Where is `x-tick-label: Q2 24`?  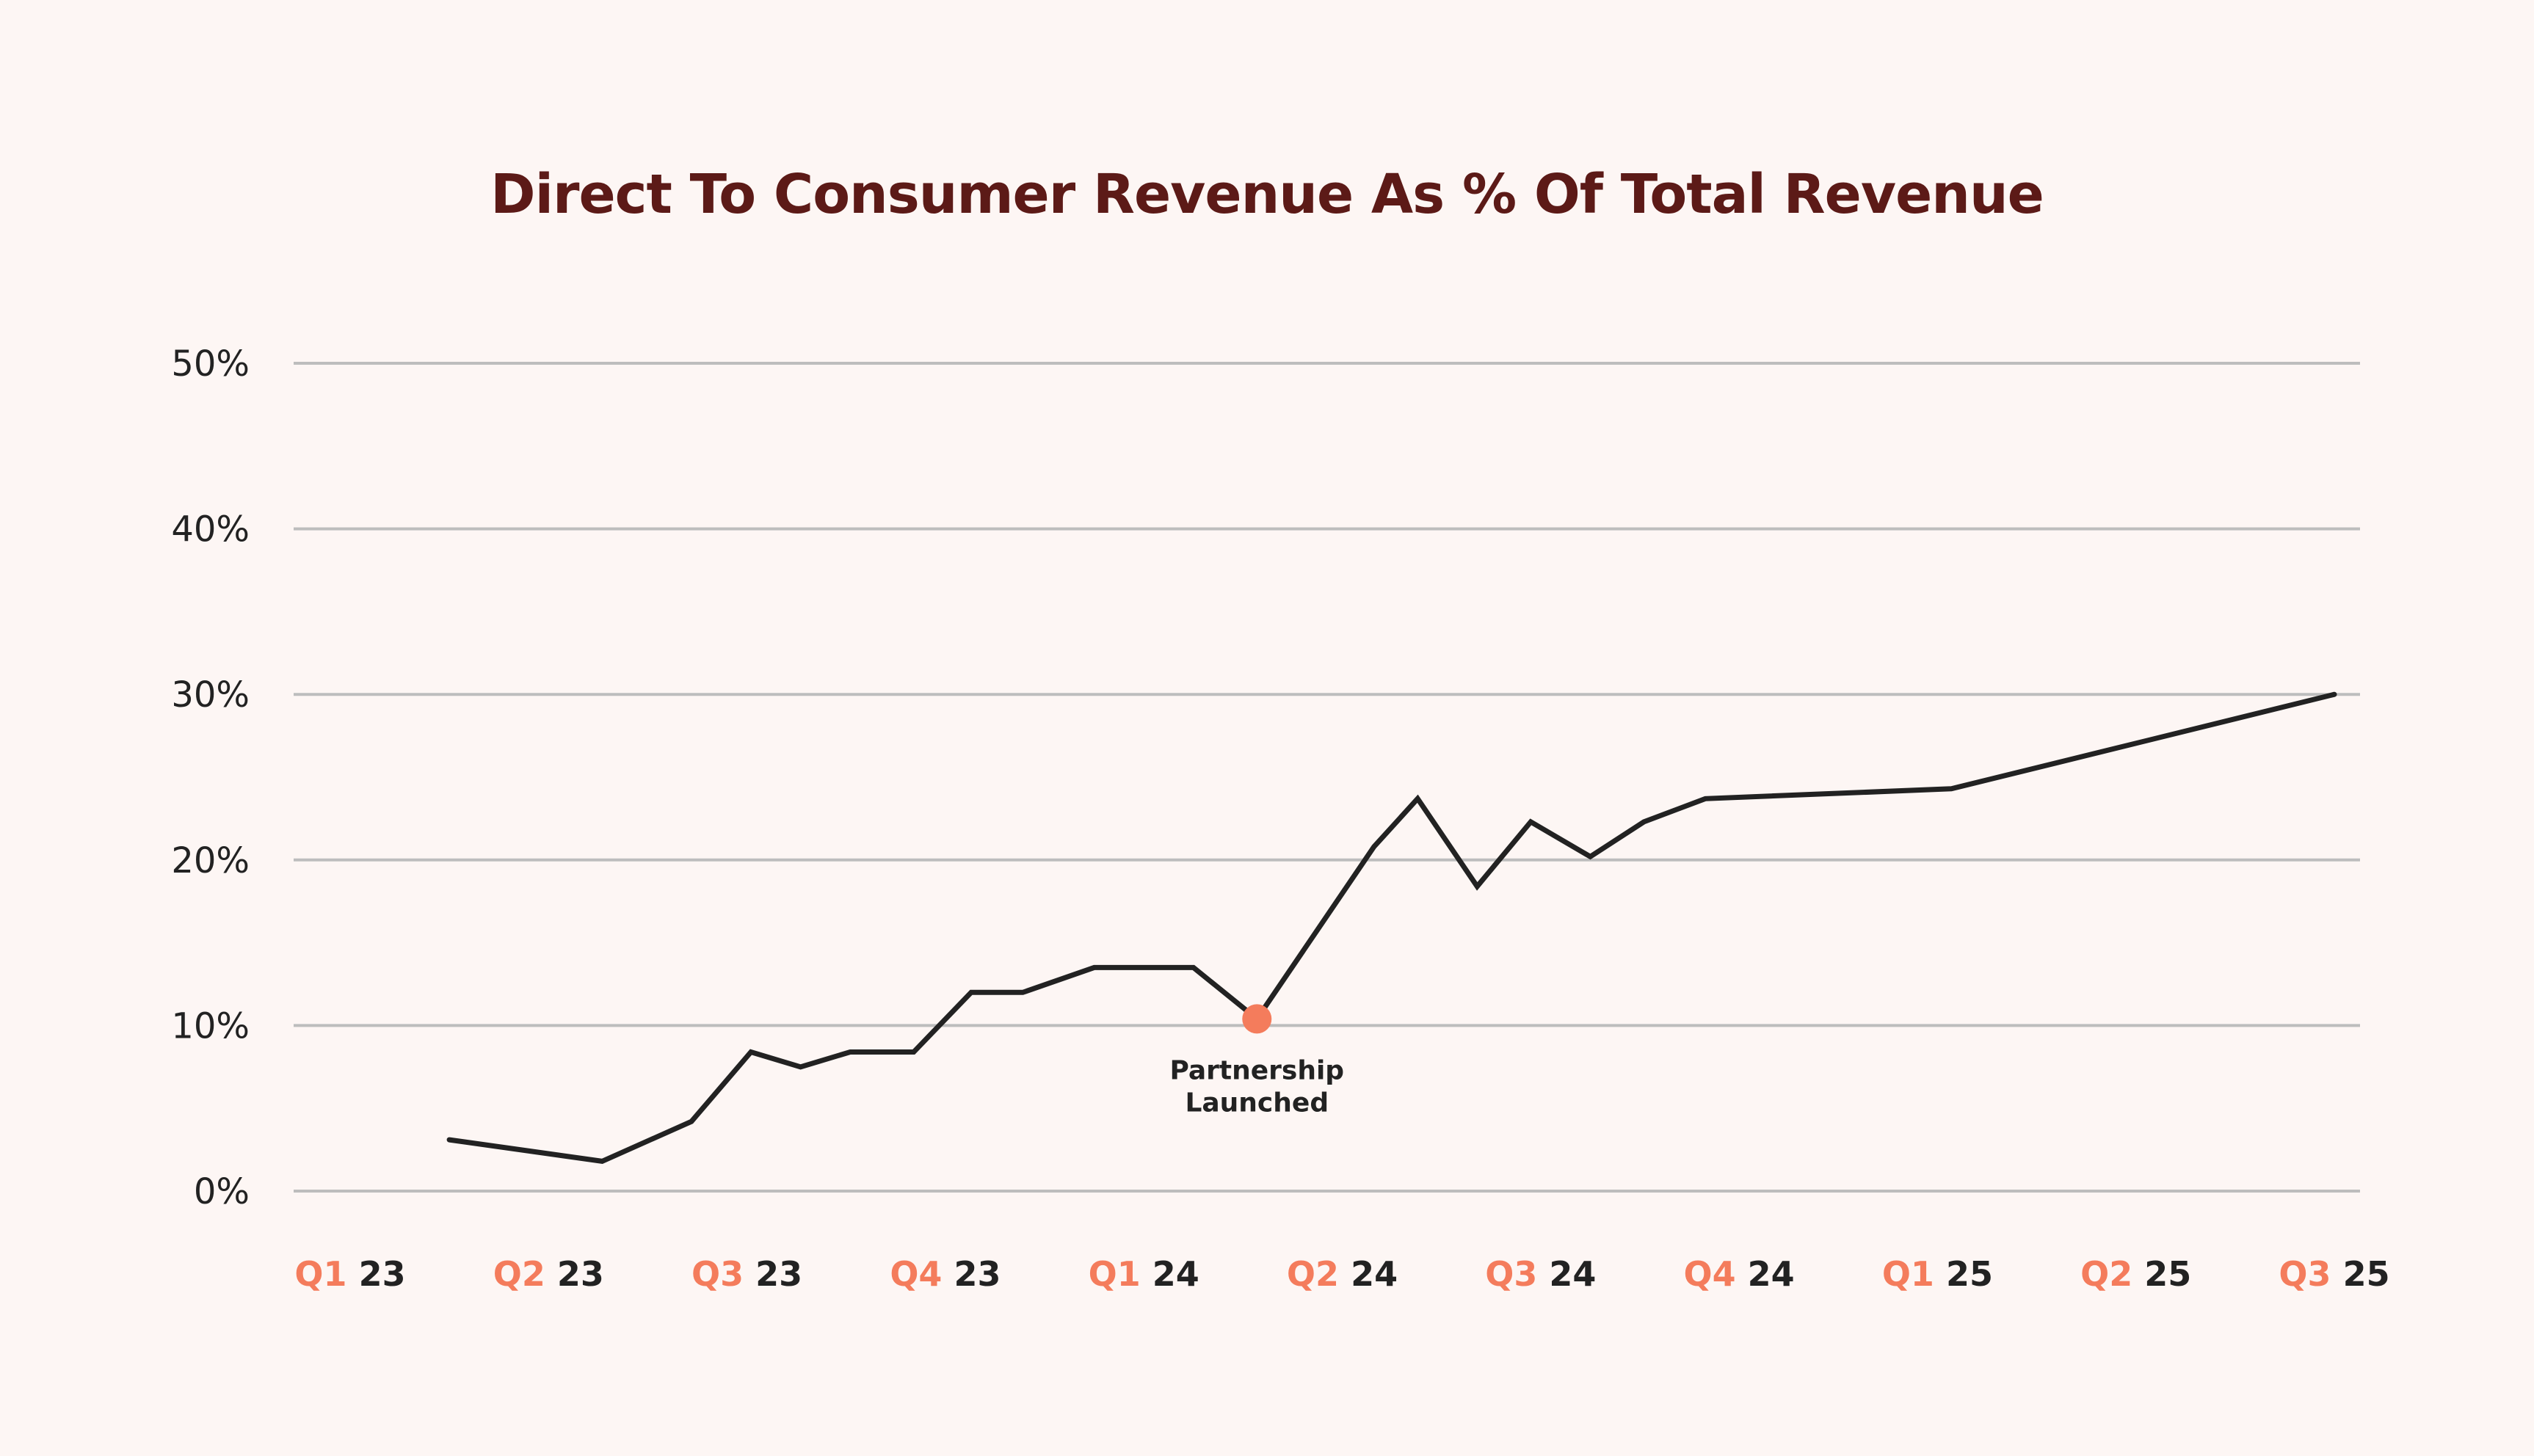
x-tick-label: Q2 24 is located at coordinates (1342, 1274).